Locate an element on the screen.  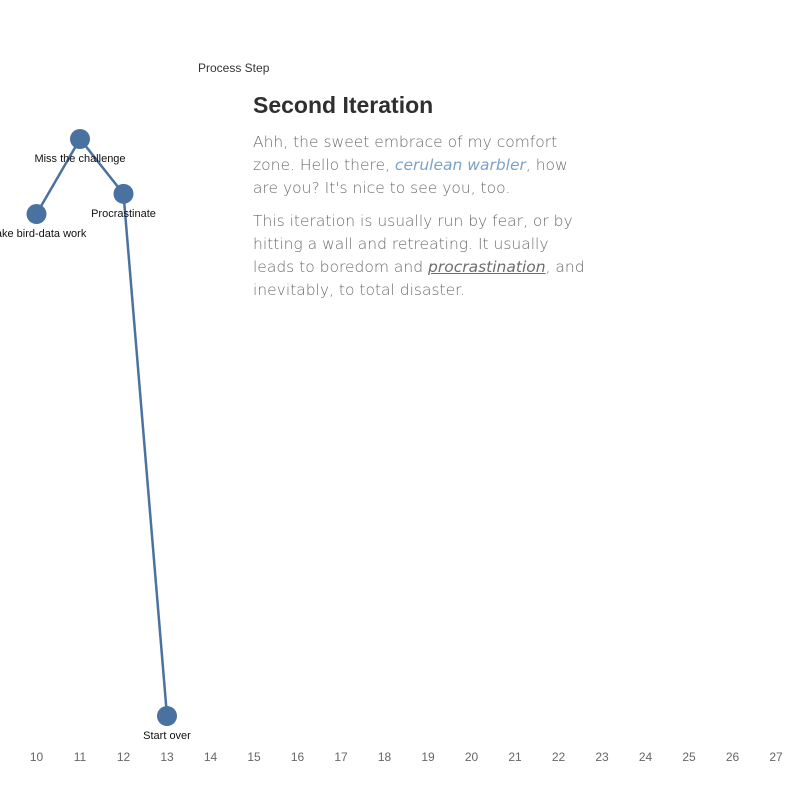
x-tick-label: 16 is located at coordinates (298, 757).